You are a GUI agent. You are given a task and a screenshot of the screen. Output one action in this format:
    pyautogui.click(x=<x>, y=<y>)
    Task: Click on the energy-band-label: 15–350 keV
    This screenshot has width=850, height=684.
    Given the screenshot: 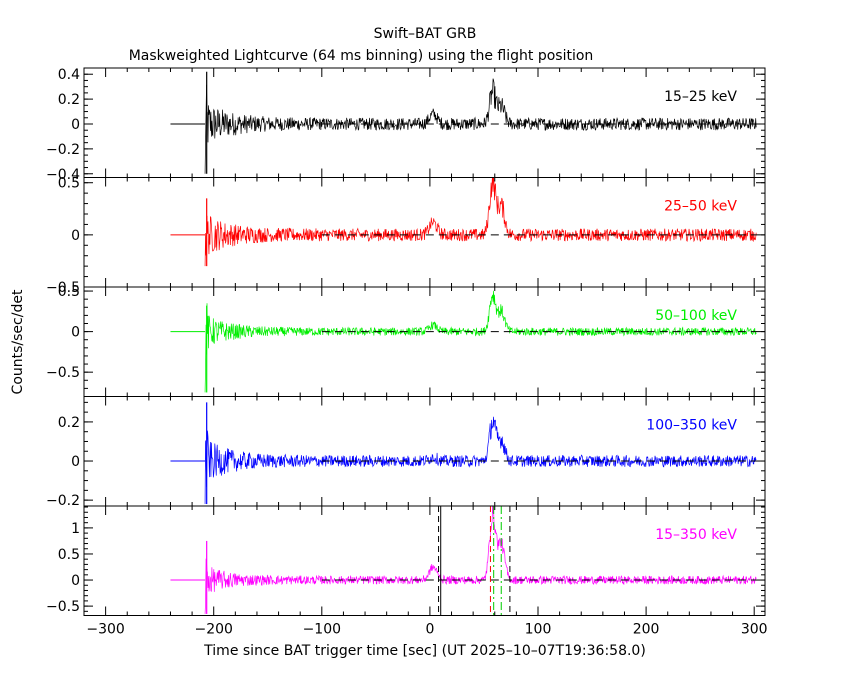 What is the action you would take?
    pyautogui.click(x=696, y=535)
    